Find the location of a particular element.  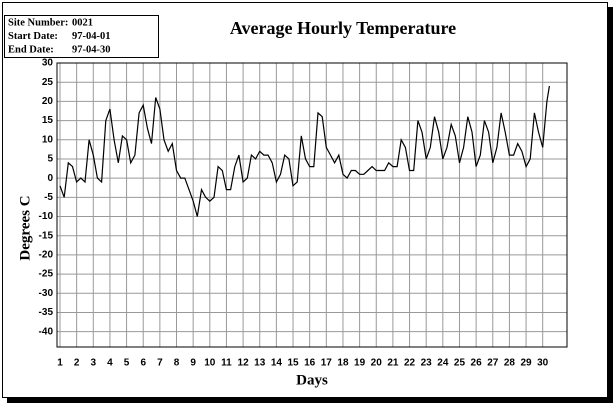

x-tick-label: 9 is located at coordinates (193, 363).